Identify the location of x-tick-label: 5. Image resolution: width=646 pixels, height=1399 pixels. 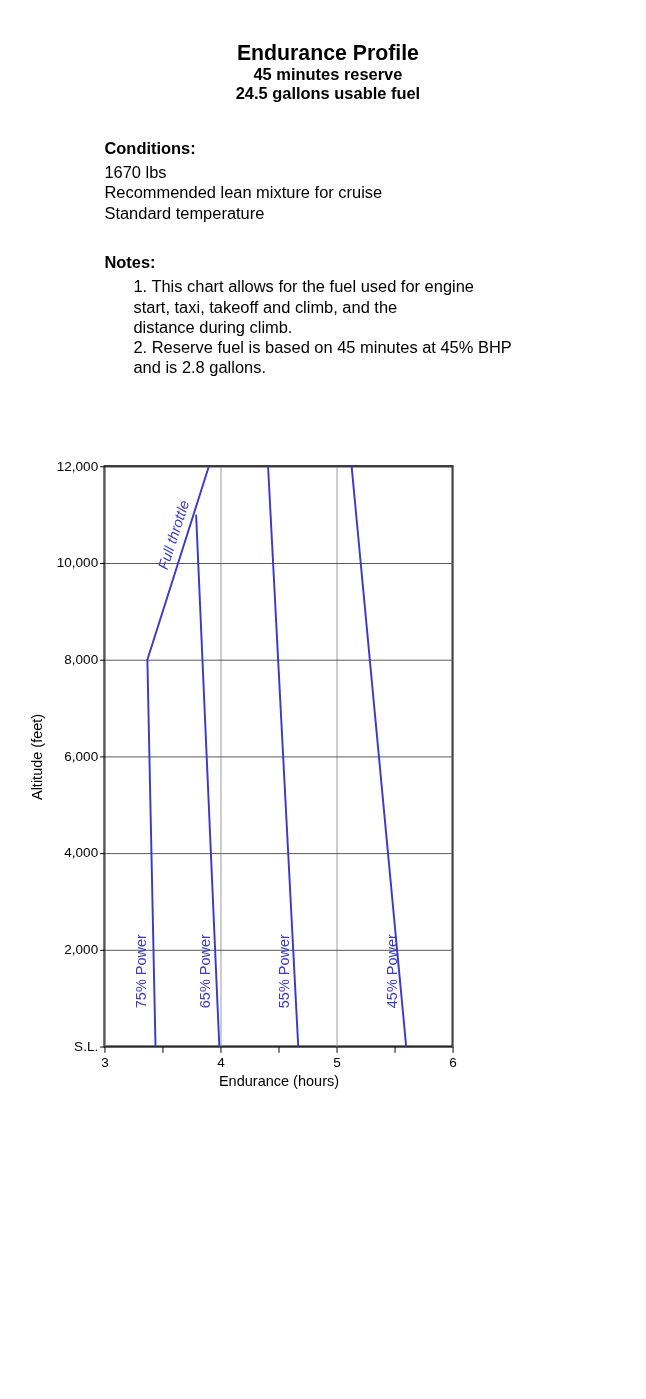
(337, 1063).